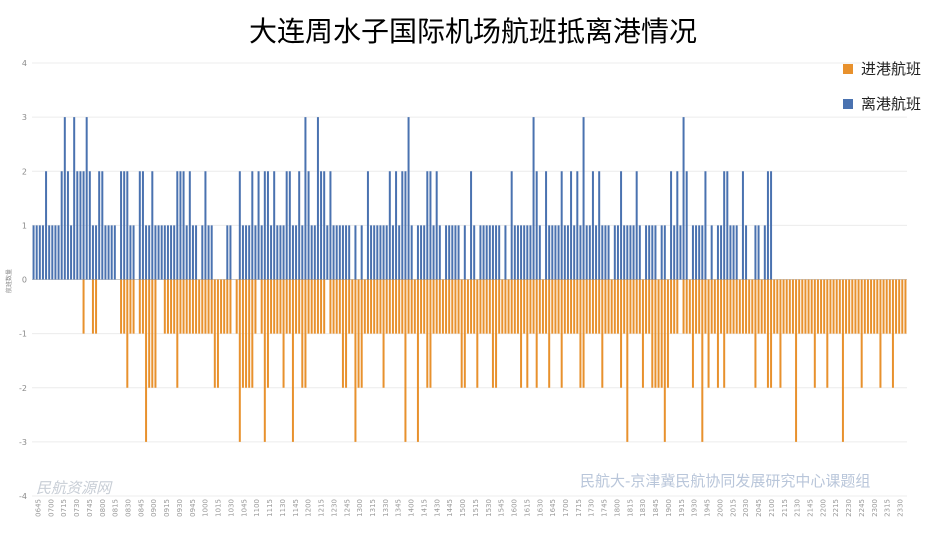  What do you see at coordinates (489, 508) in the screenshot?
I see `x-tick-label: 1530` at bounding box center [489, 508].